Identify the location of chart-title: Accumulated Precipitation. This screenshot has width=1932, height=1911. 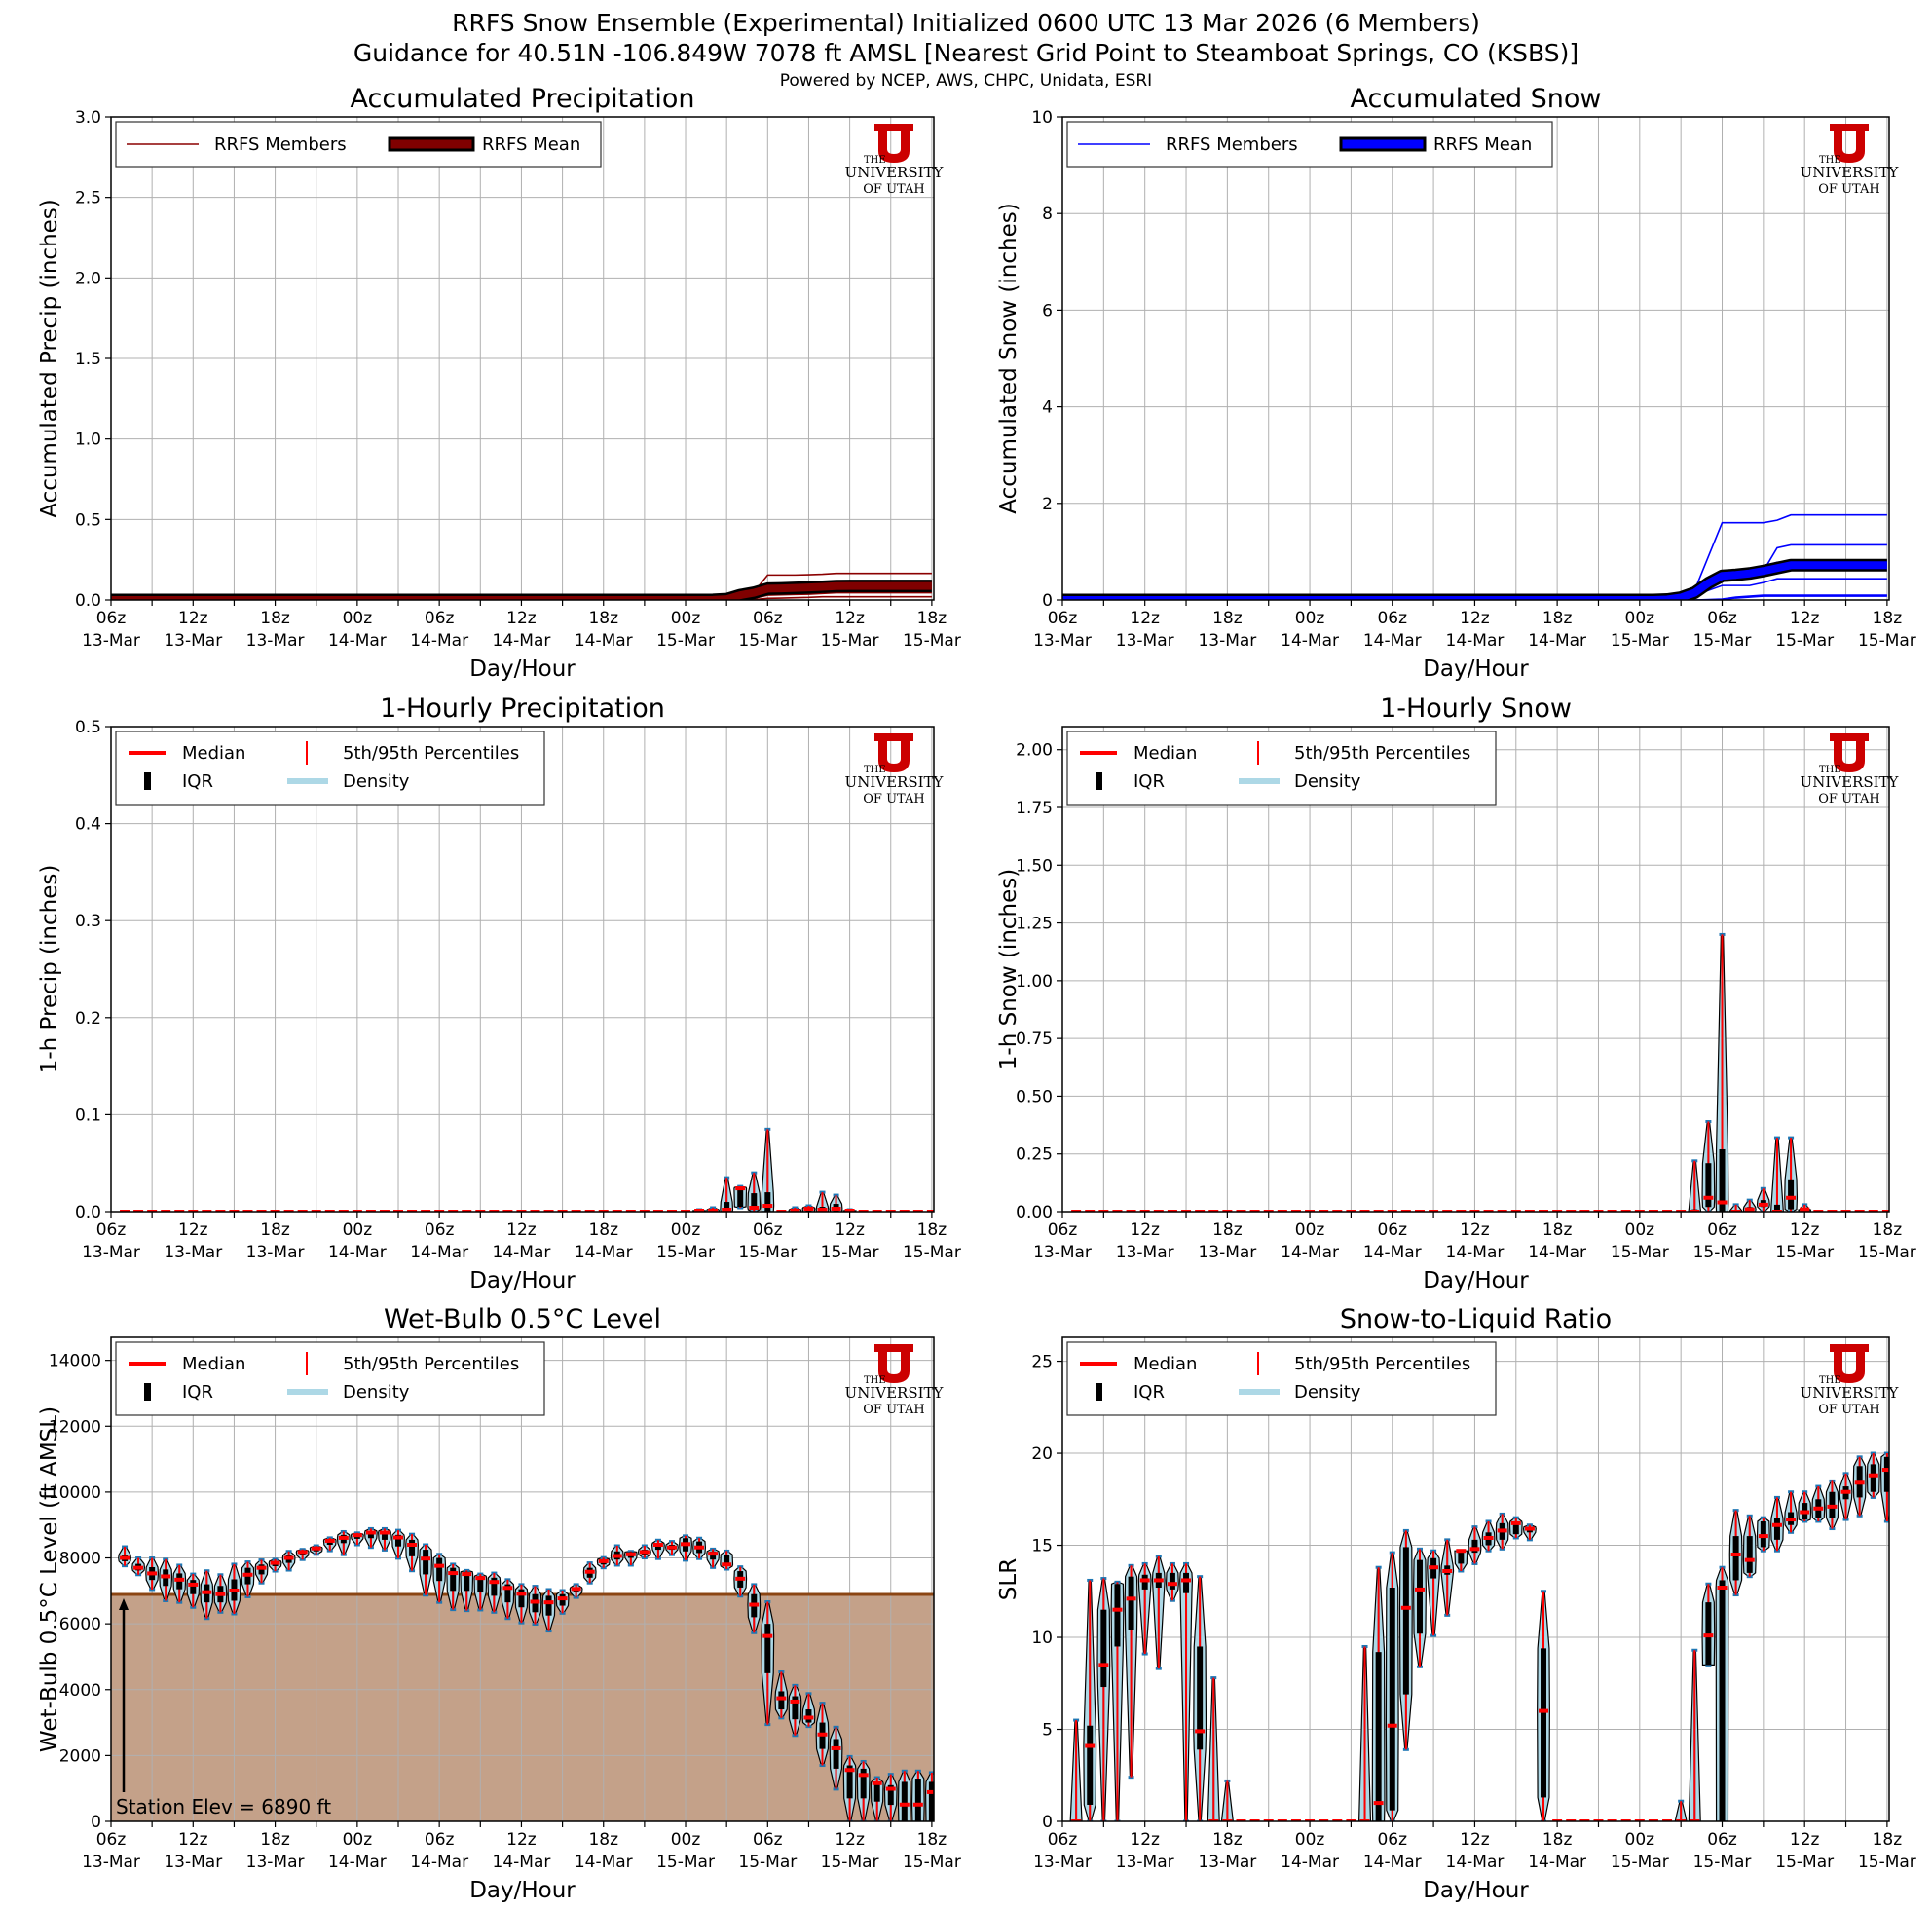
(523, 99).